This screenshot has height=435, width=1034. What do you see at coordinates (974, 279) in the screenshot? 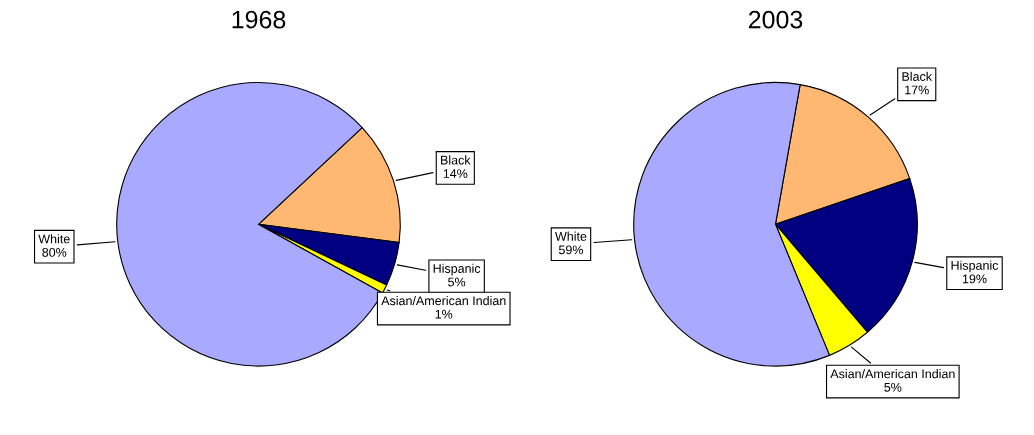
I see `data-label: 19%` at bounding box center [974, 279].